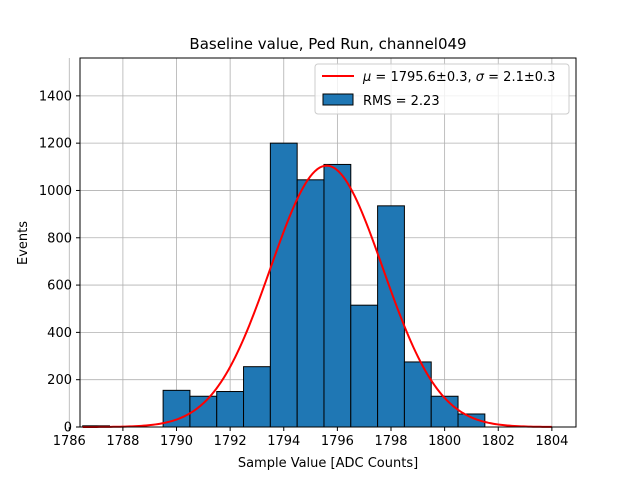 Image resolution: width=640 pixels, height=480 pixels. I want to click on x-tick-label: 1790, so click(176, 441).